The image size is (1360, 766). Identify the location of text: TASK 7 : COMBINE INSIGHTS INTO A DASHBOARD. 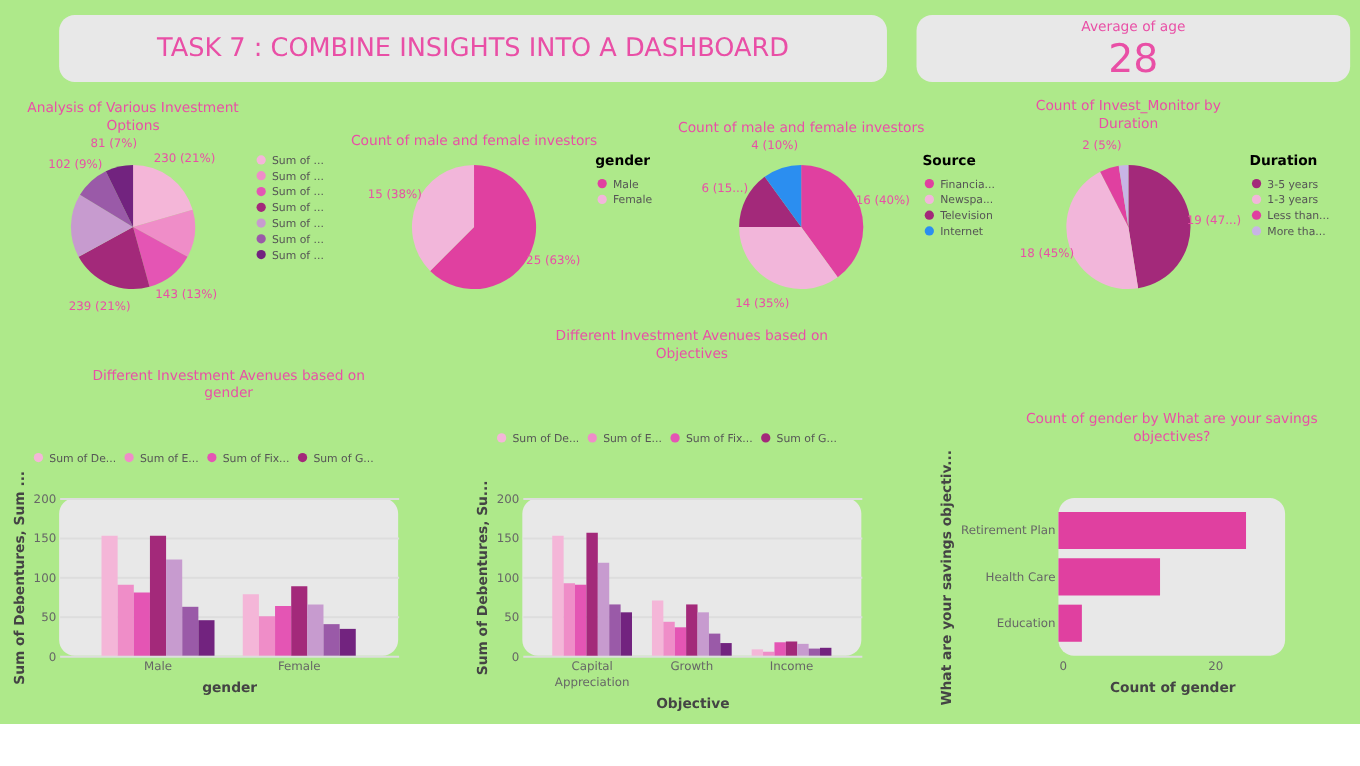
(472, 49).